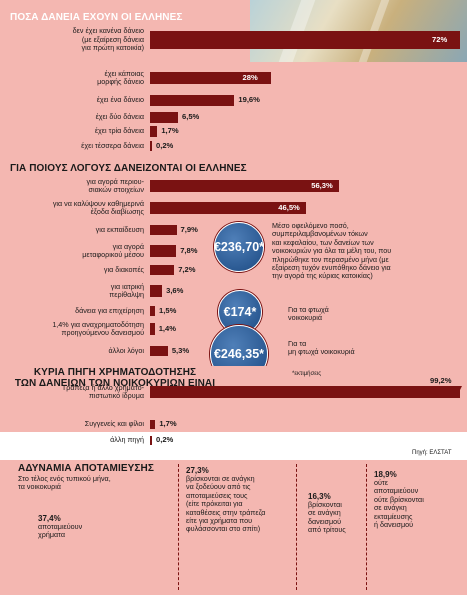 This screenshot has width=467, height=595. I want to click on value-label: 1,4%, so click(167, 328).